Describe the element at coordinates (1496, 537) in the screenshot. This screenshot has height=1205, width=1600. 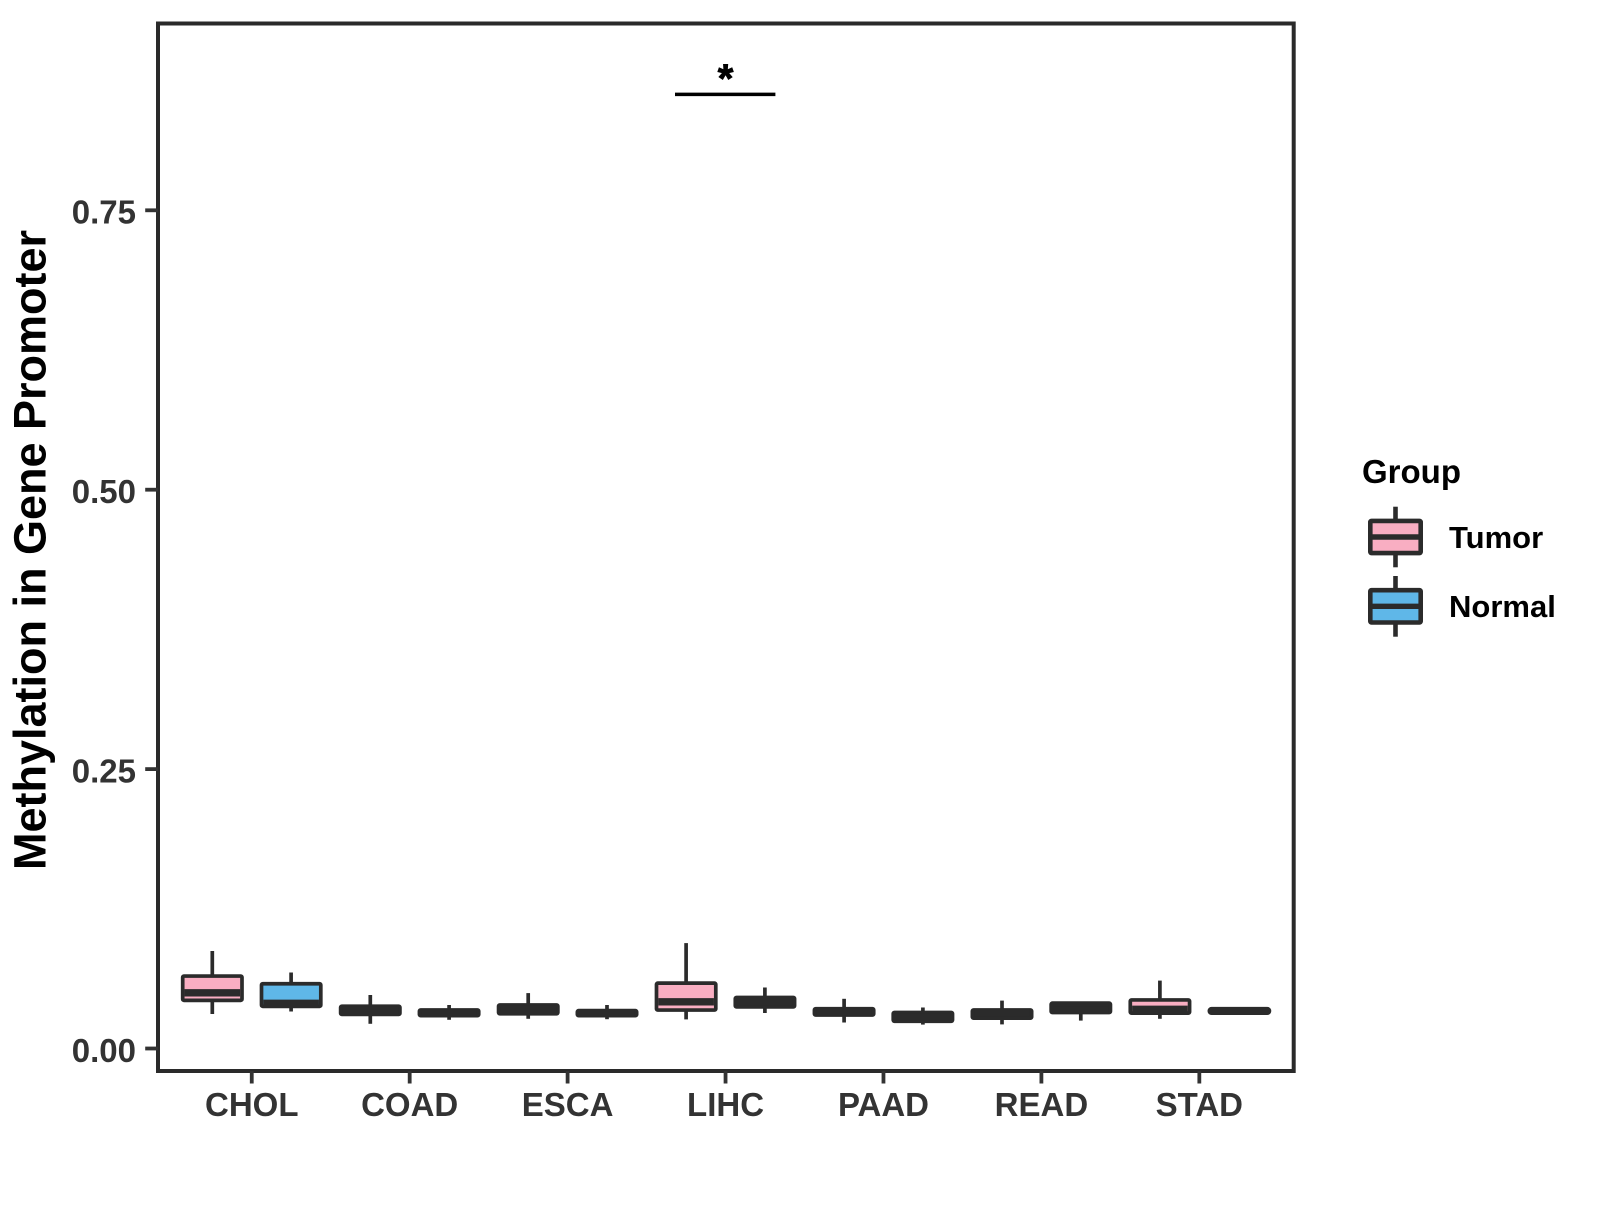
I see `svg-text: Tumor` at that location.